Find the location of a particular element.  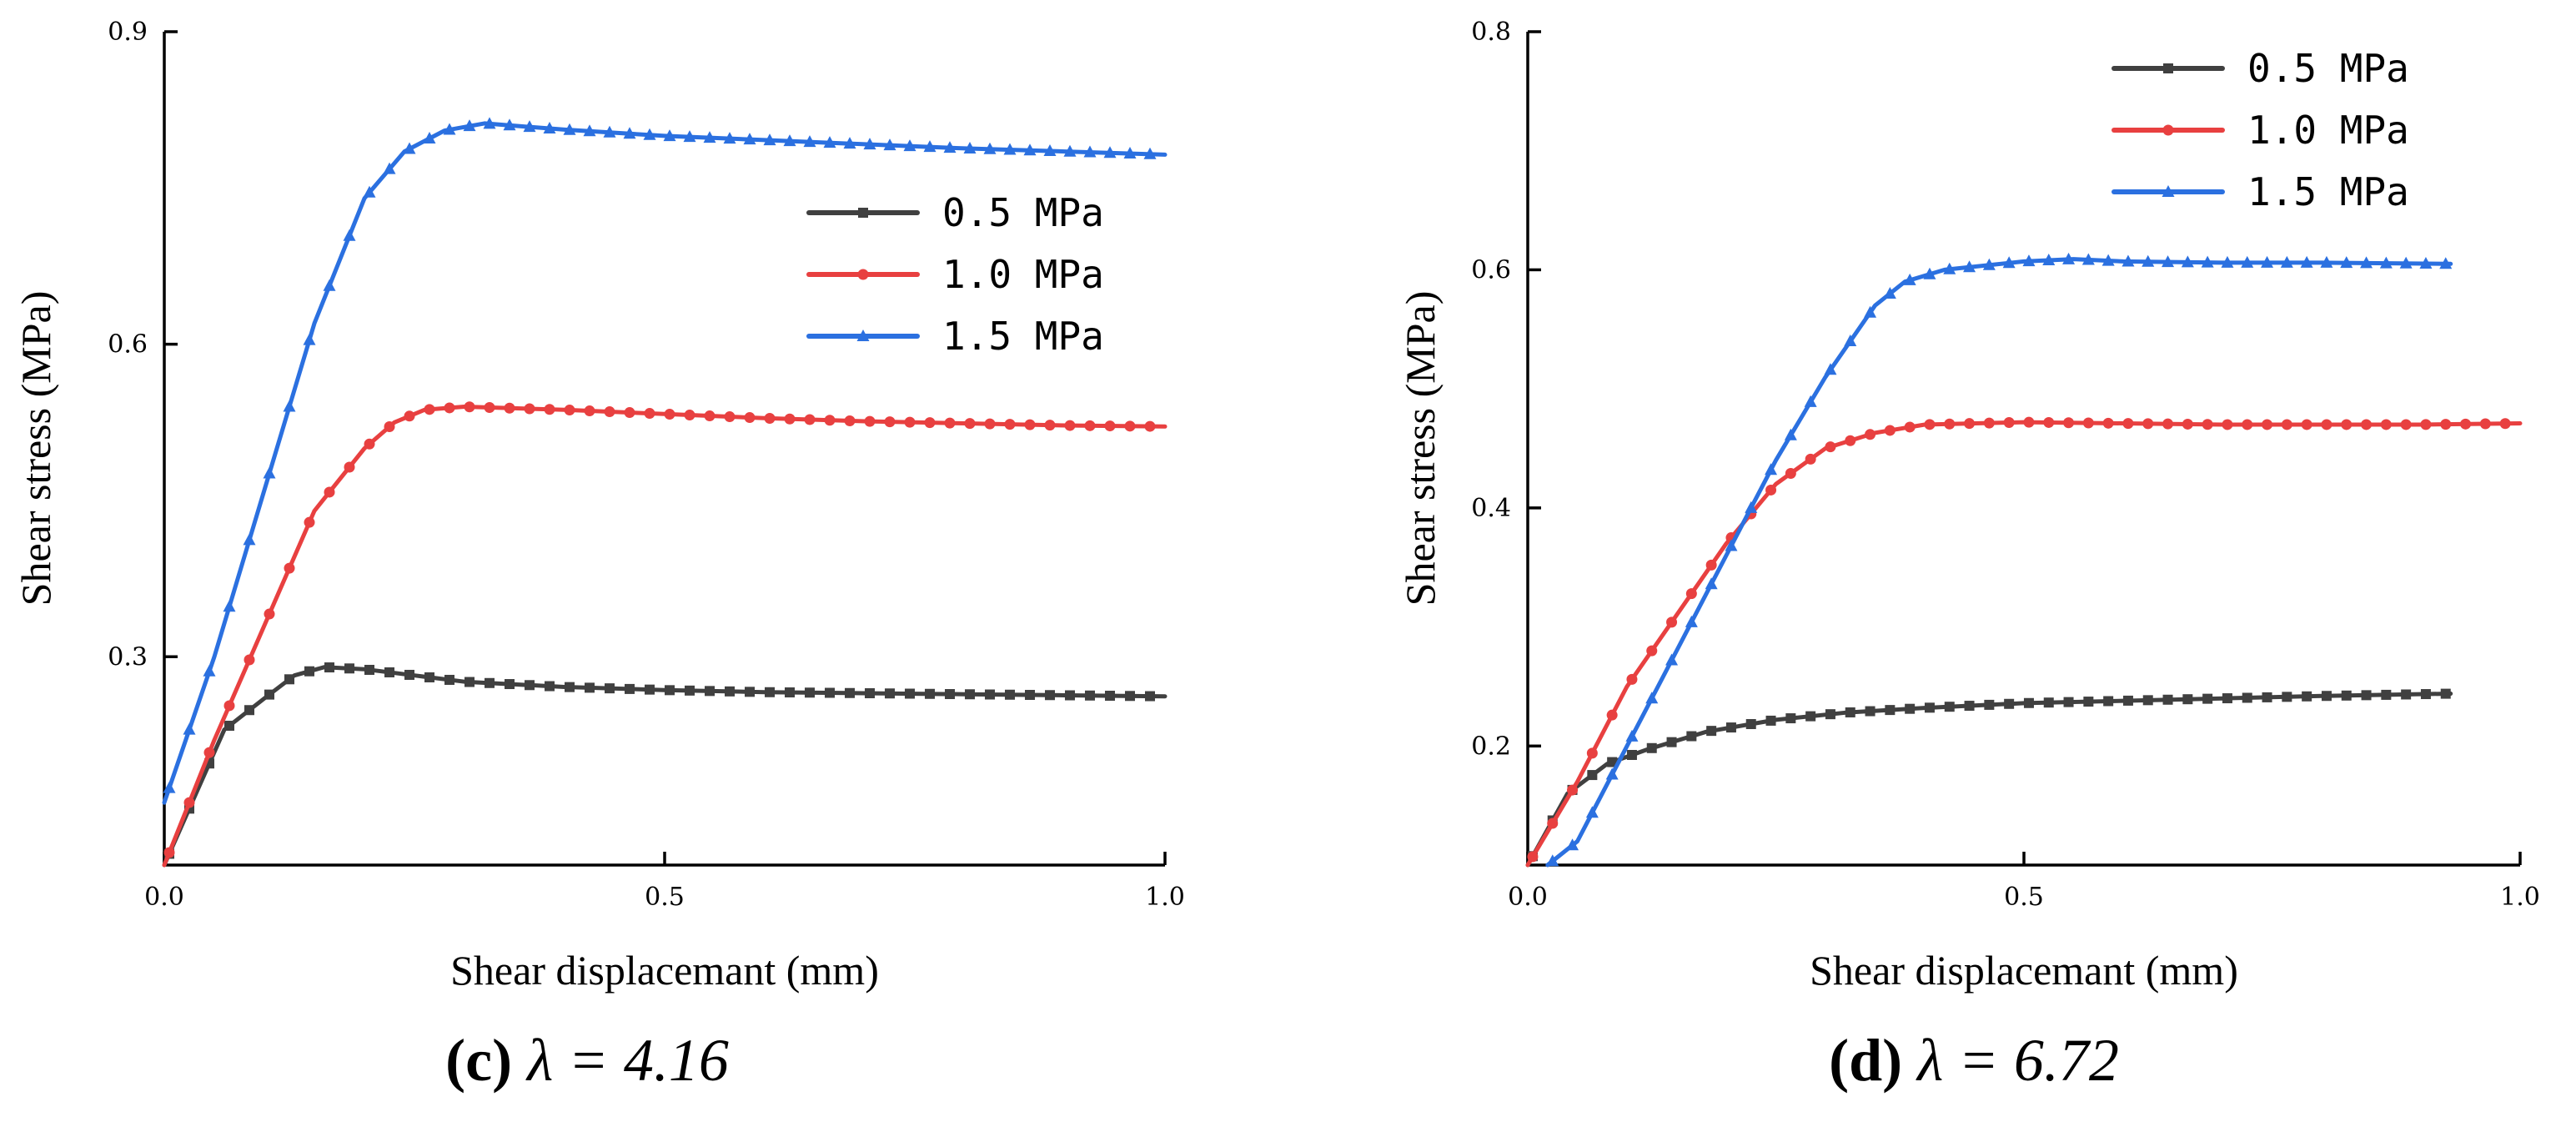

panel-d-series-0-line is located at coordinates (1989, 780).